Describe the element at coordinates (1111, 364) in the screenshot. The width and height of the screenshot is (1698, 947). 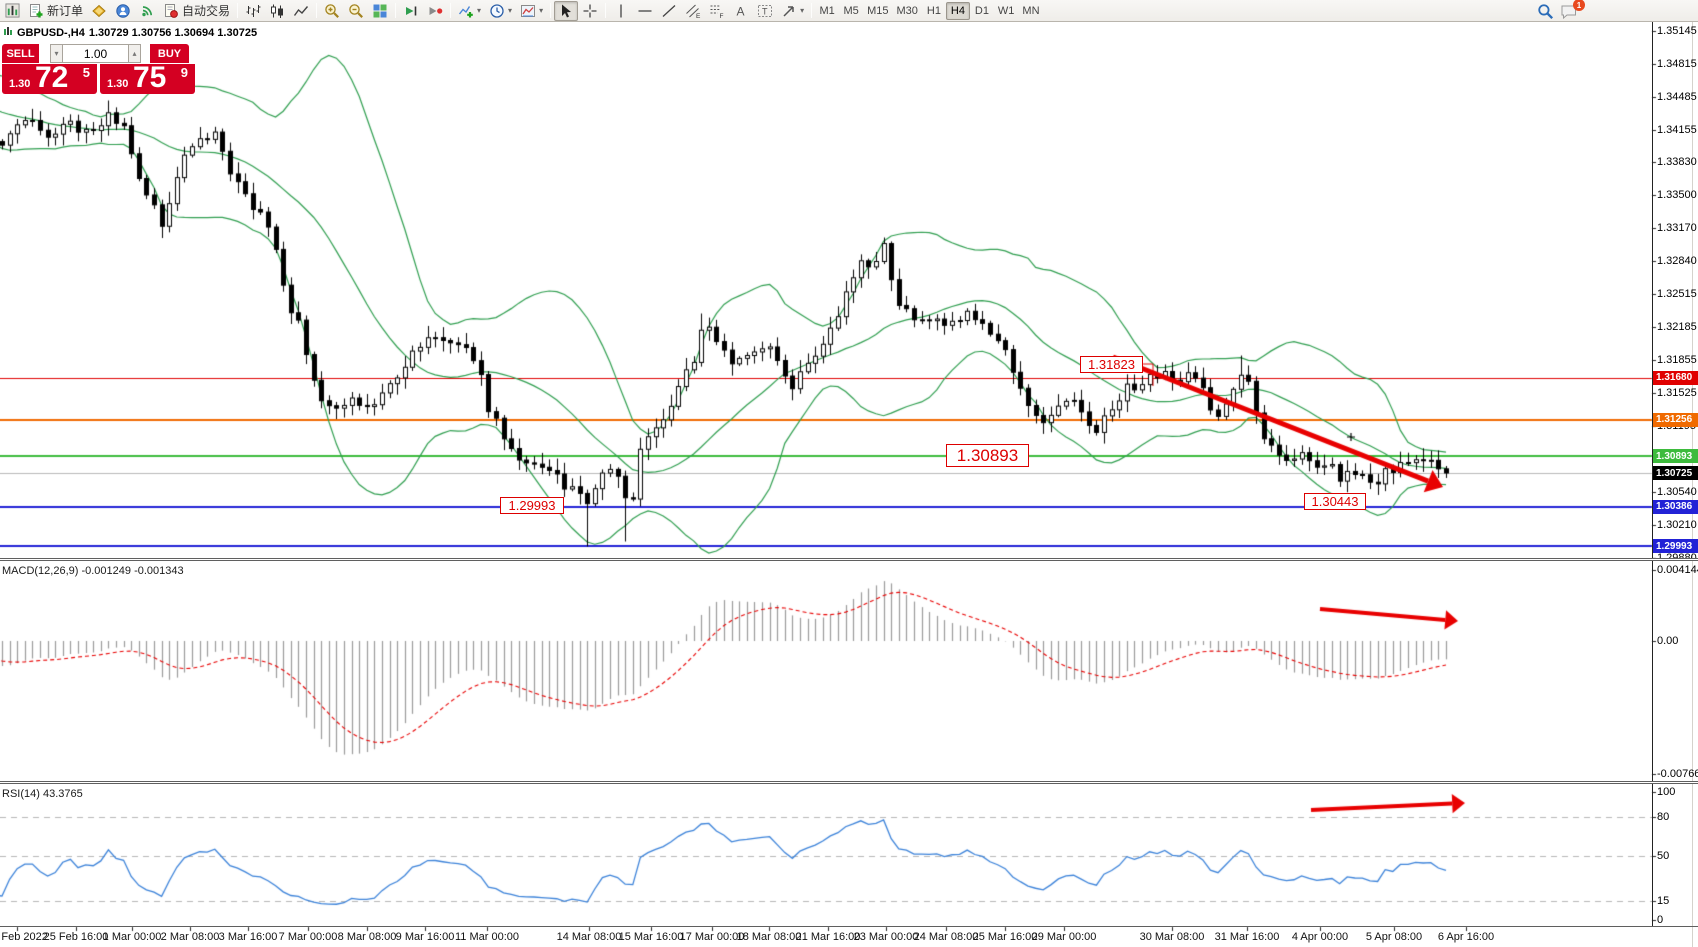
I see `price-annotation: 1.31823` at that location.